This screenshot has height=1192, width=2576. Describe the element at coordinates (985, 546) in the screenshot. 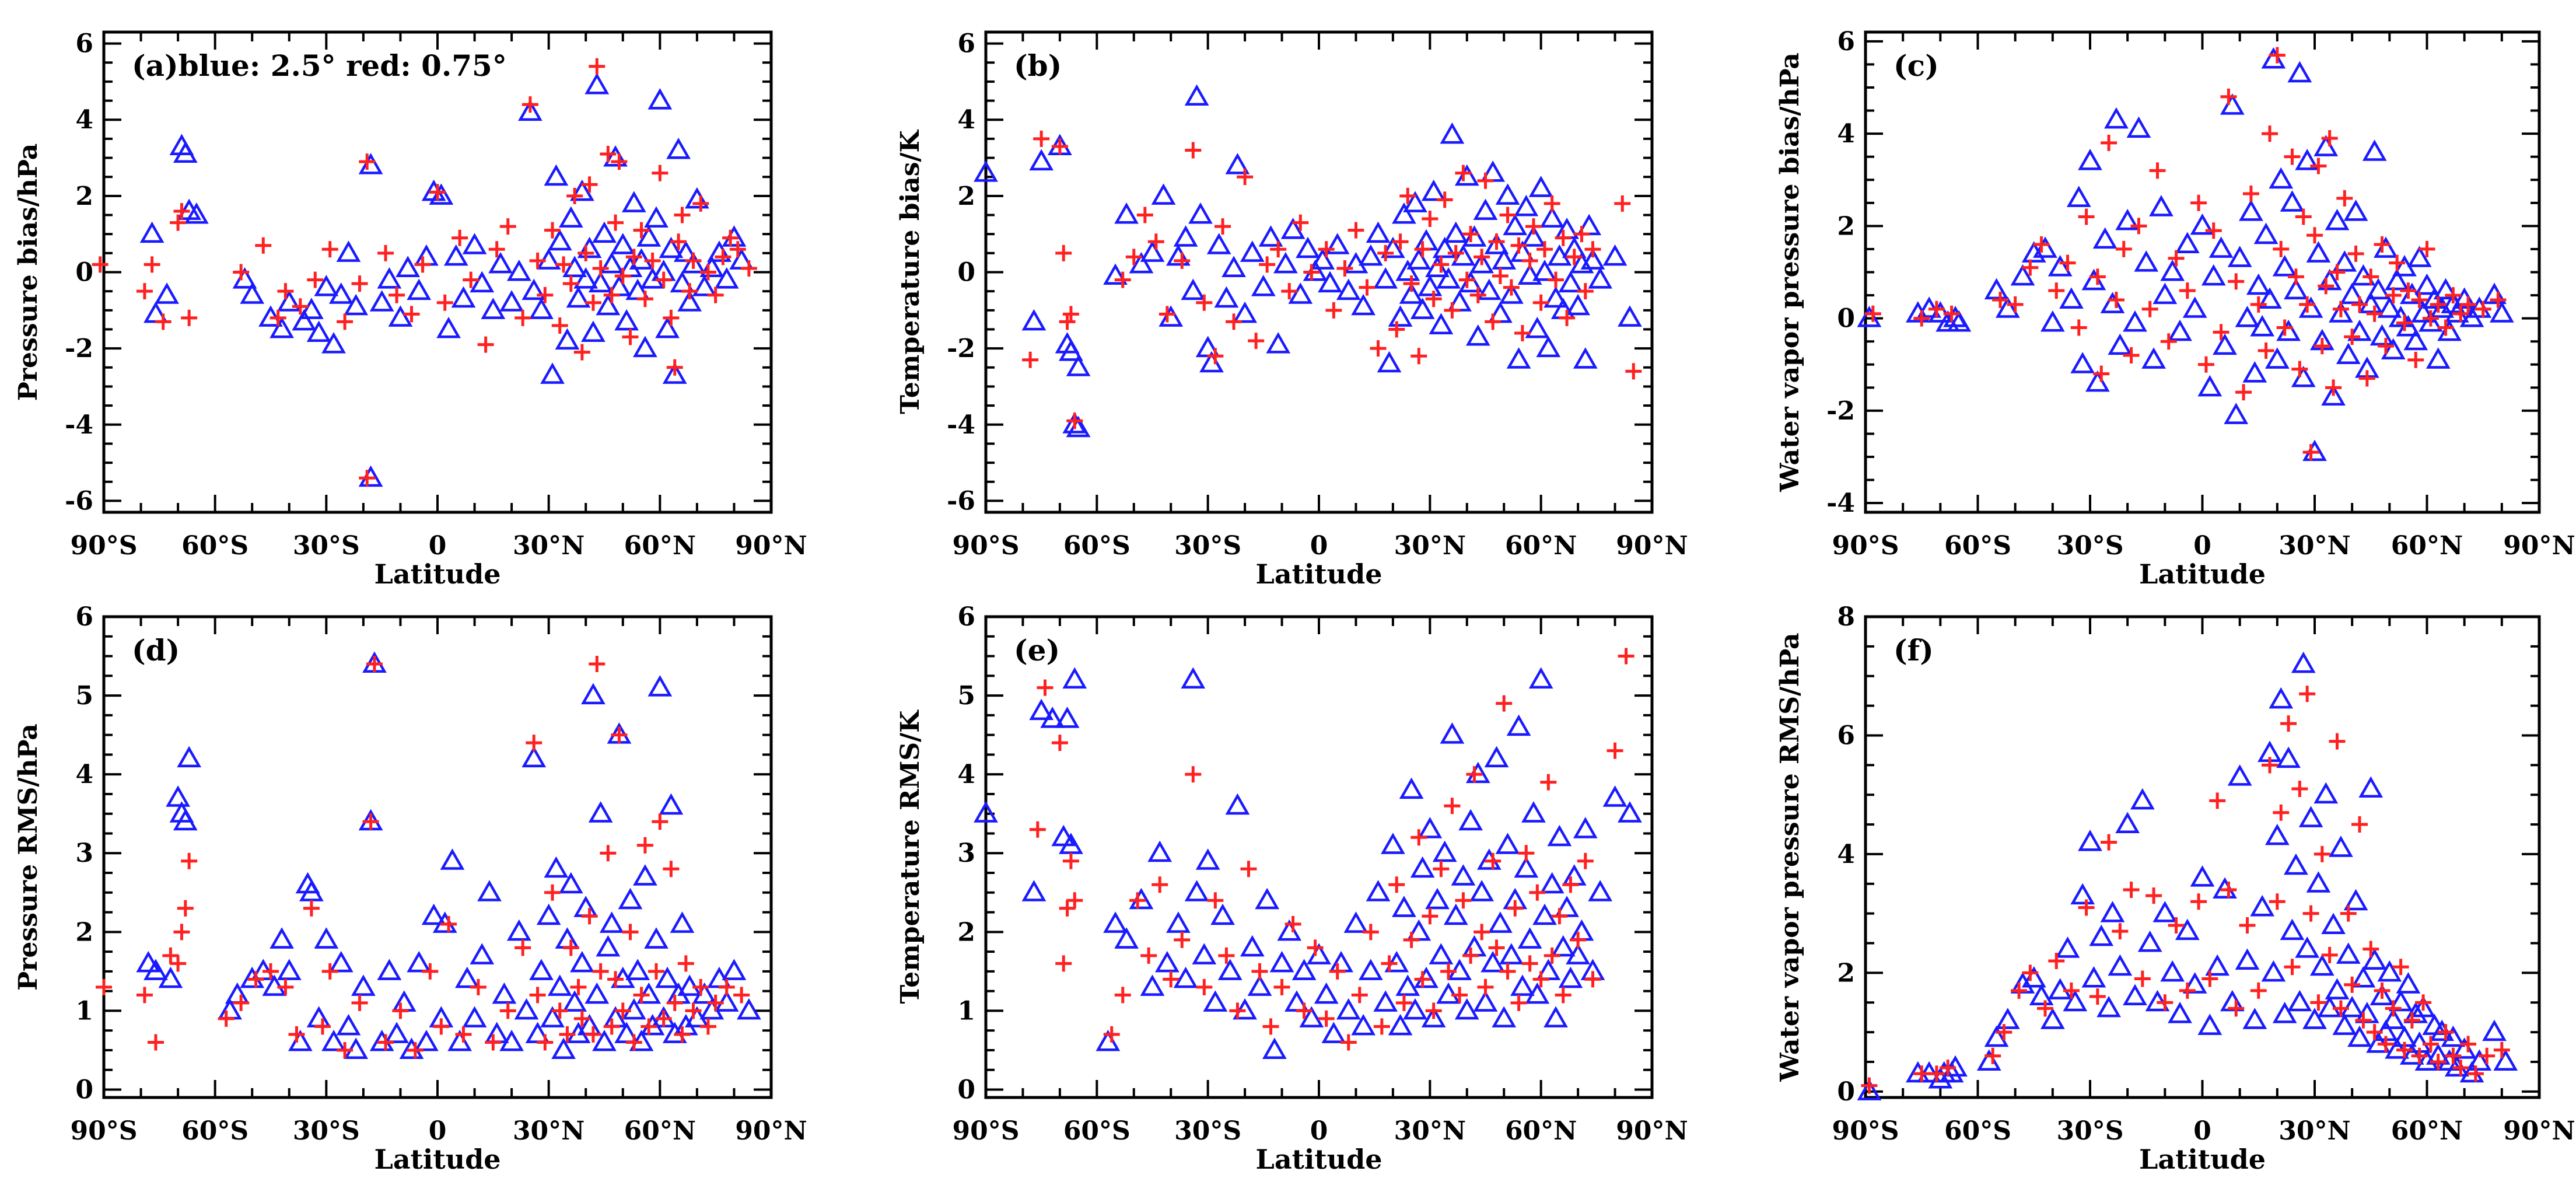

I see `x-tick-label: 90°S` at that location.